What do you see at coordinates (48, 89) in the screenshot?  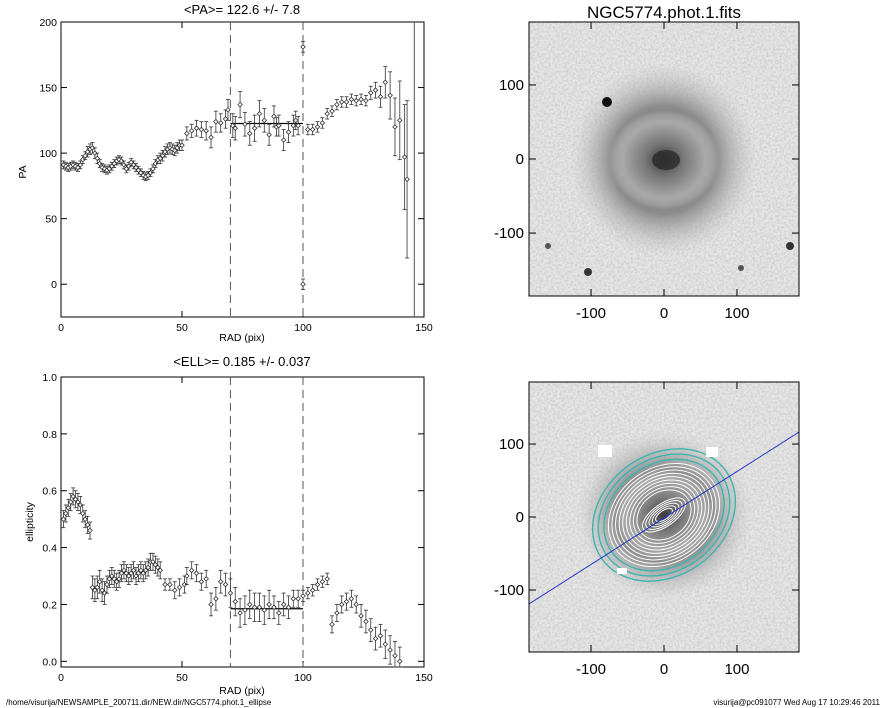 I see `y-tick-label: 150` at bounding box center [48, 89].